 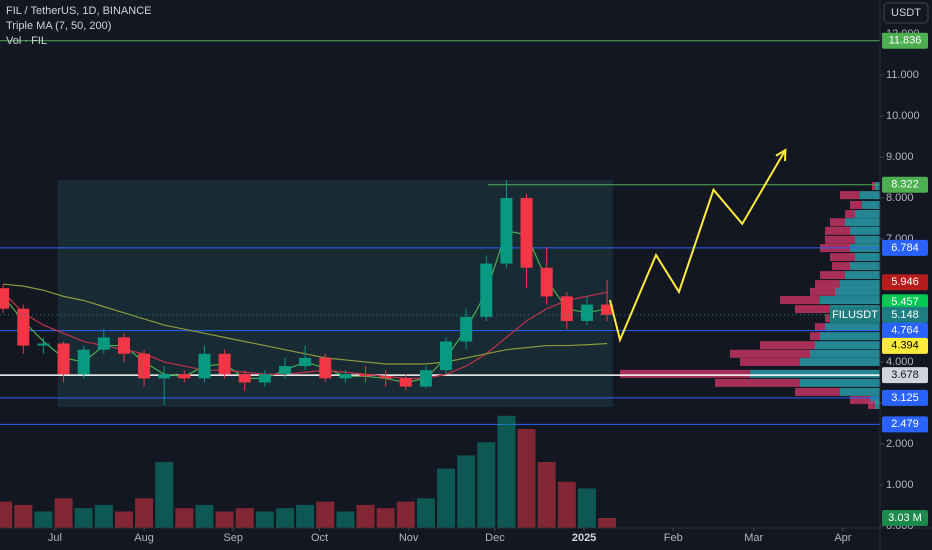 What do you see at coordinates (753, 538) in the screenshot?
I see `x-tick-label: Mar` at bounding box center [753, 538].